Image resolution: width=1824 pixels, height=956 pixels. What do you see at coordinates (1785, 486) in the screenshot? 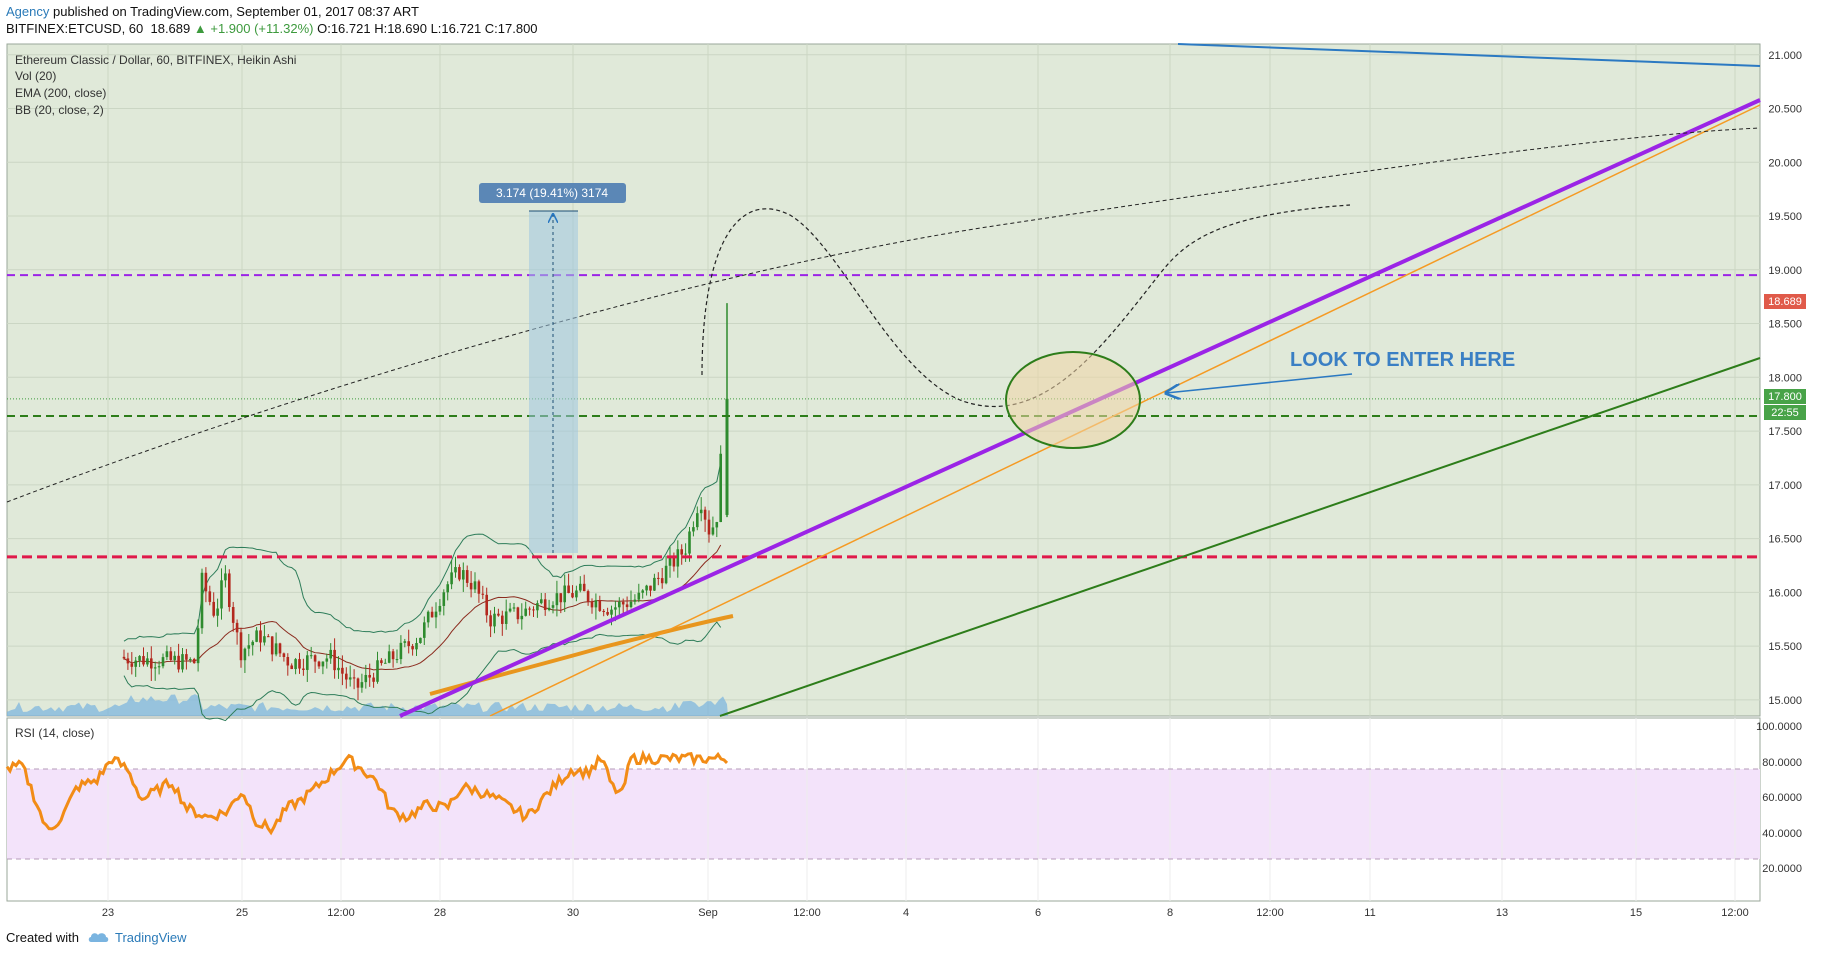
I see `y-tick-label: 17.000` at bounding box center [1785, 486].